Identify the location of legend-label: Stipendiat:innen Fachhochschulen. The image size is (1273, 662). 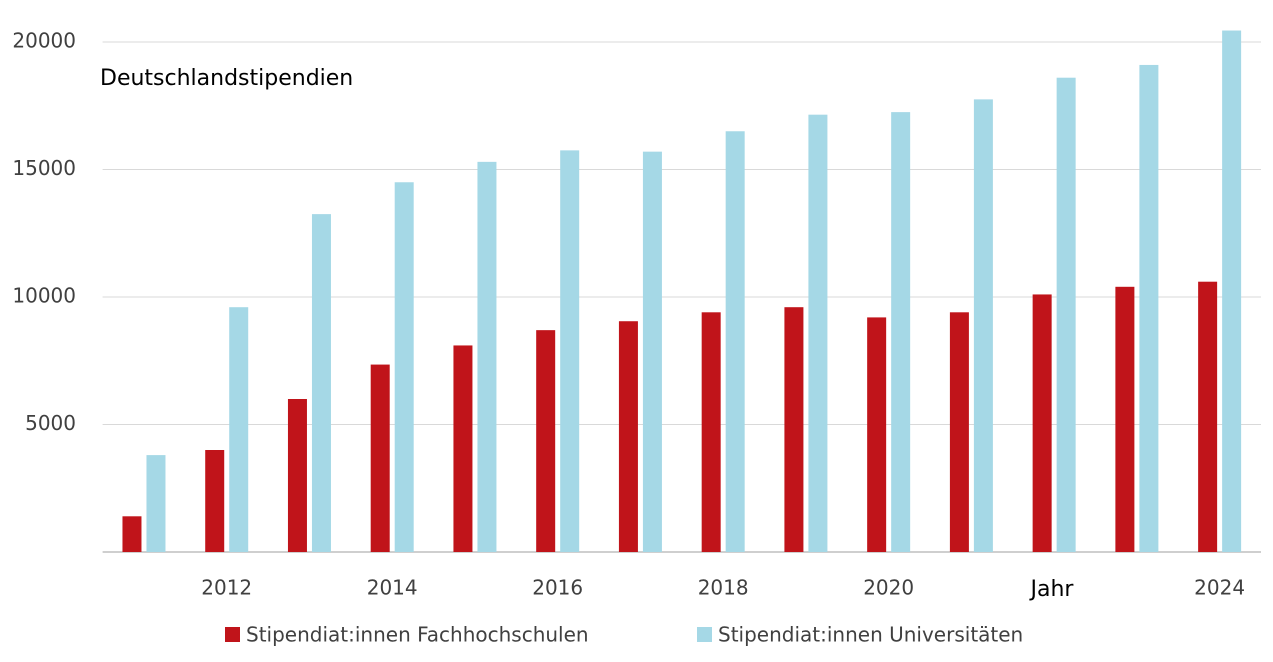
(417, 635).